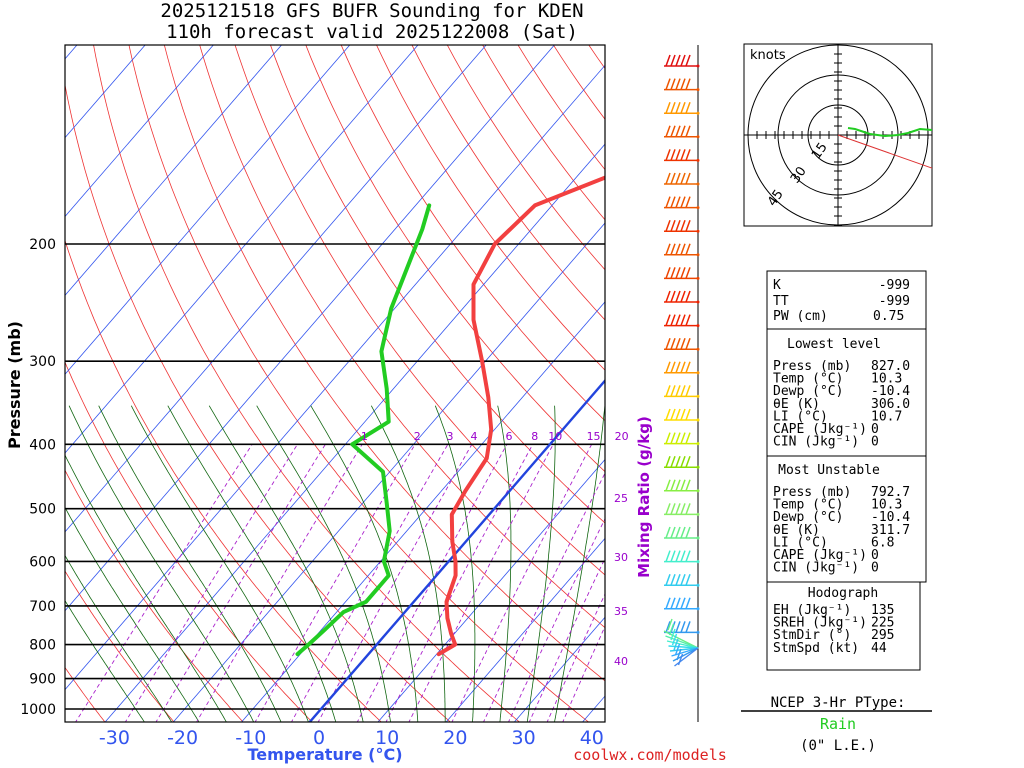  What do you see at coordinates (796, 404) in the screenshot?
I see `lowest-level-label: θE (K)` at bounding box center [796, 404].